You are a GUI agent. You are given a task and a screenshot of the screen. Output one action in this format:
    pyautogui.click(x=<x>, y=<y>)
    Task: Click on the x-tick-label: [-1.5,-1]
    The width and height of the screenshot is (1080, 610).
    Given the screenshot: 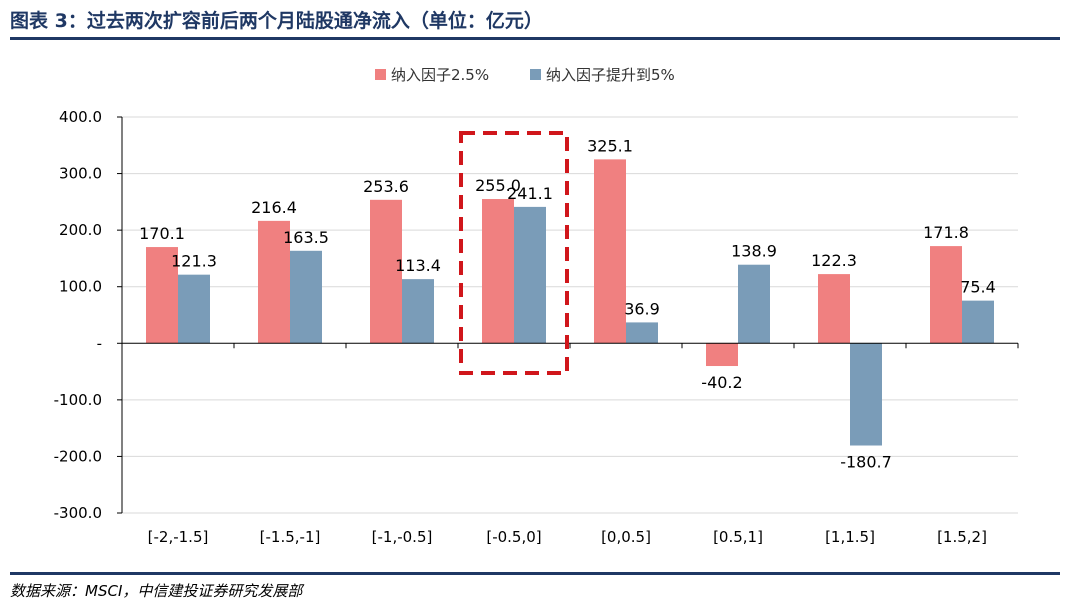 What is the action you would take?
    pyautogui.click(x=290, y=537)
    